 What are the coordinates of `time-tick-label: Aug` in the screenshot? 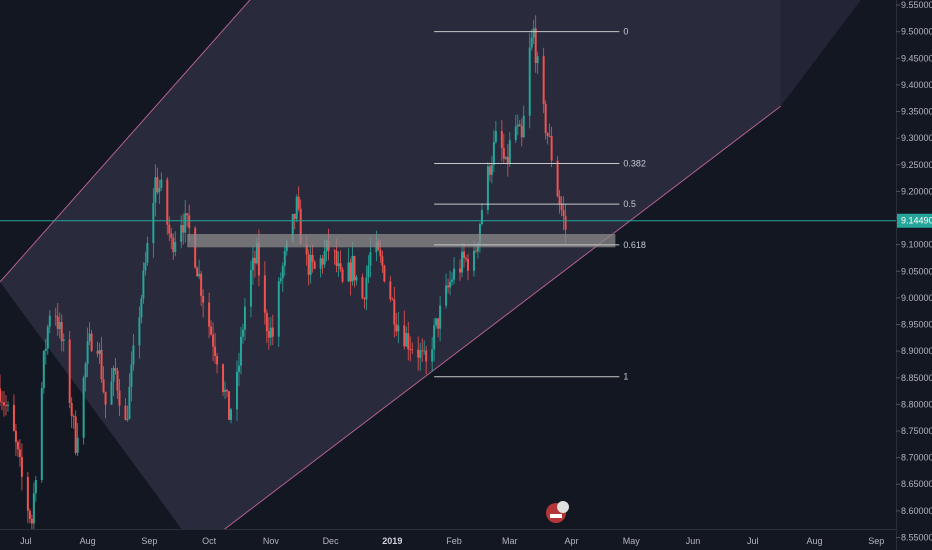 It's located at (814, 541).